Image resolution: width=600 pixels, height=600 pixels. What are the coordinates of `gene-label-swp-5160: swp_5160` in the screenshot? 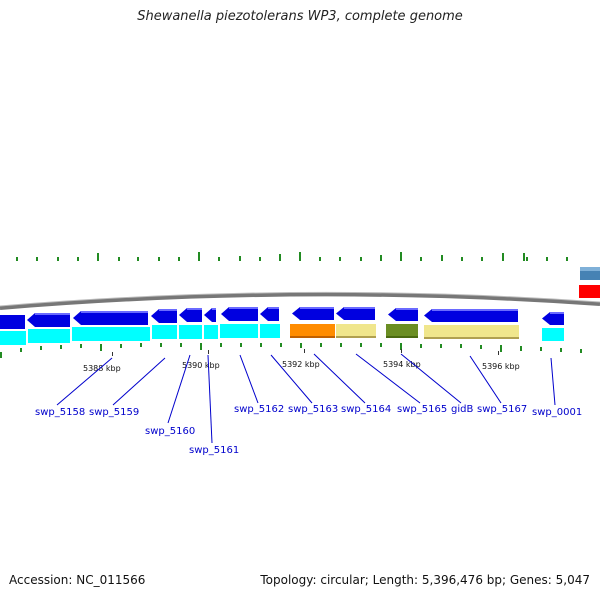 It's located at (170, 431).